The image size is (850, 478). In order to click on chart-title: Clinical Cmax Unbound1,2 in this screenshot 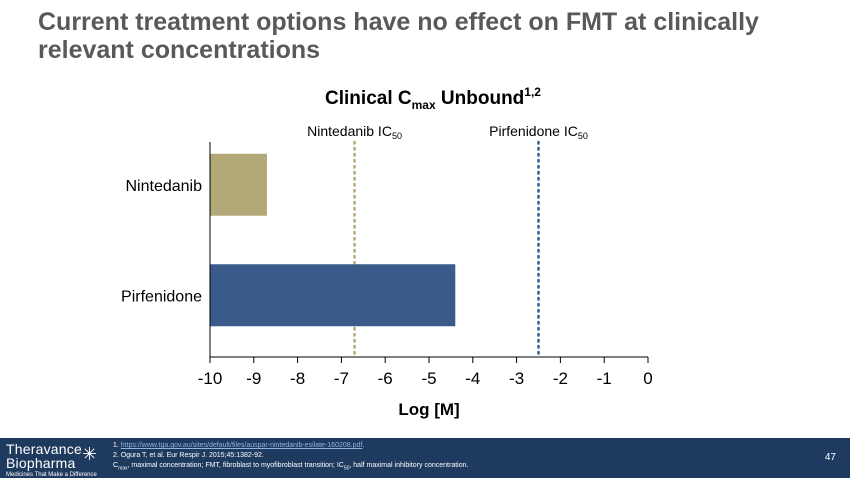, I will do `click(433, 98)`.